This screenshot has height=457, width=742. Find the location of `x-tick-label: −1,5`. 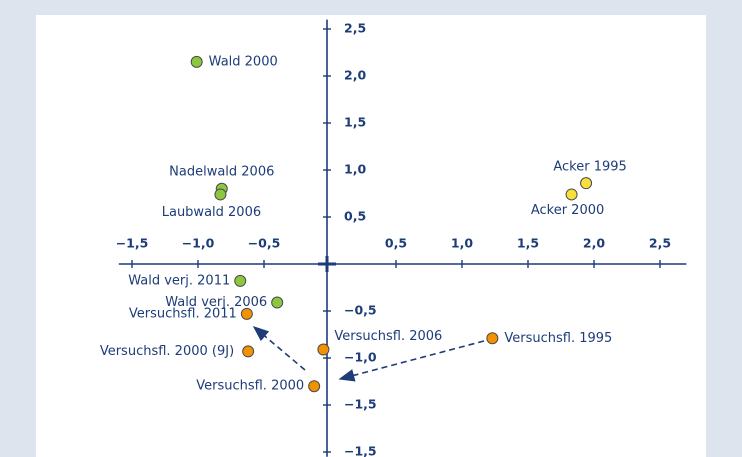

x-tick-label: −1,5 is located at coordinates (132, 243).